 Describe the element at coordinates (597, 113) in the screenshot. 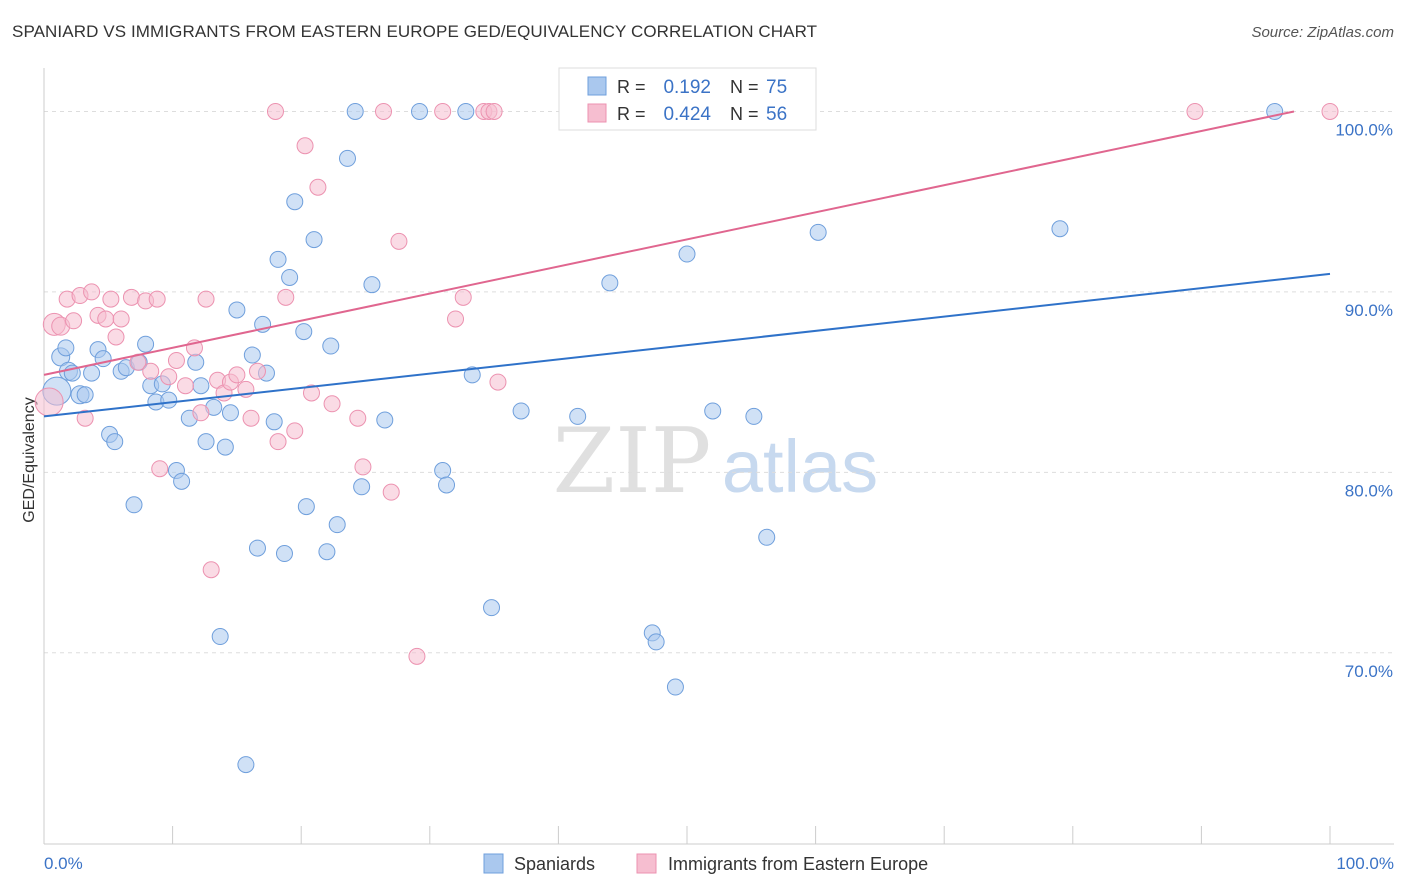

I see `legend-swatch-eastern-europe` at that location.